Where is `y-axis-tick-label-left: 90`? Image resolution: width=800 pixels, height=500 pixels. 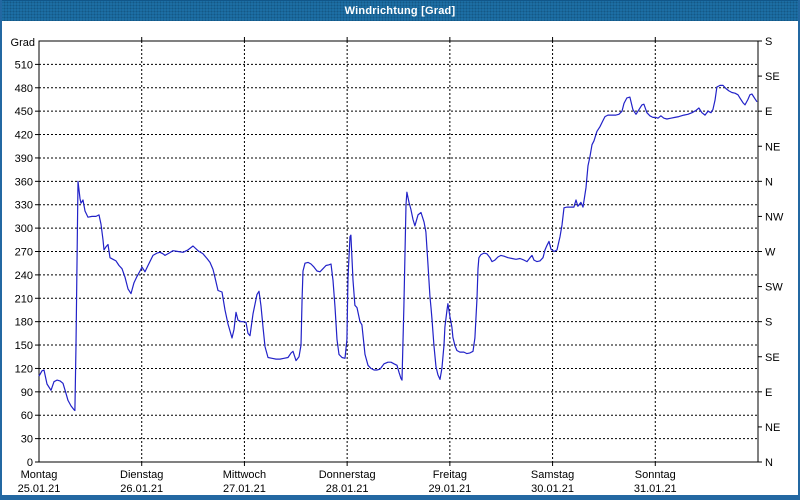
y-axis-tick-label-left: 90 is located at coordinates (27, 393).